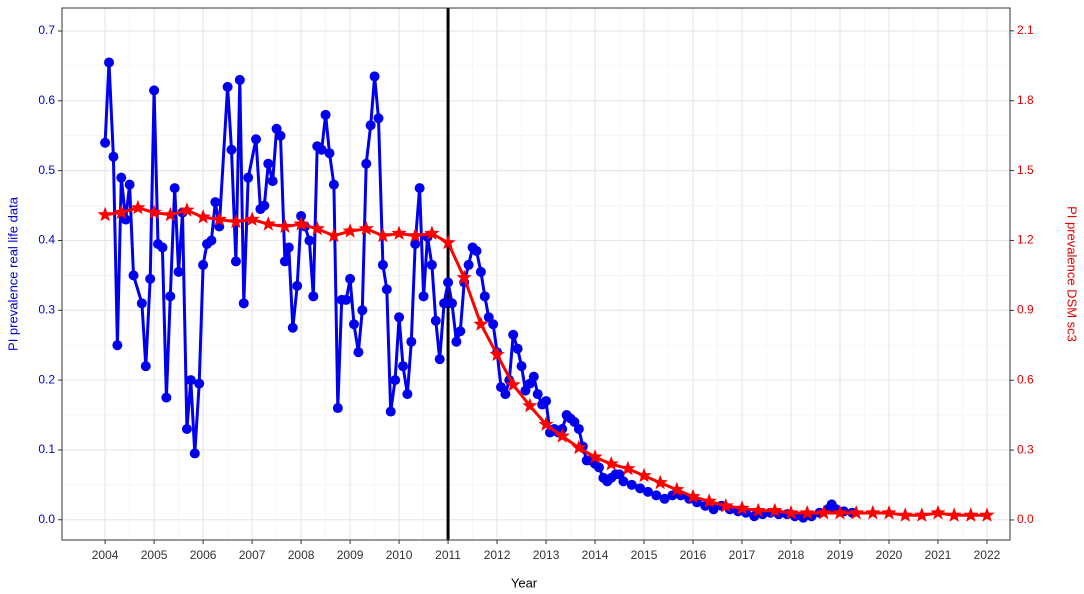 This screenshot has height=594, width=1084. I want to click on x-tick-label: 2017, so click(742, 555).